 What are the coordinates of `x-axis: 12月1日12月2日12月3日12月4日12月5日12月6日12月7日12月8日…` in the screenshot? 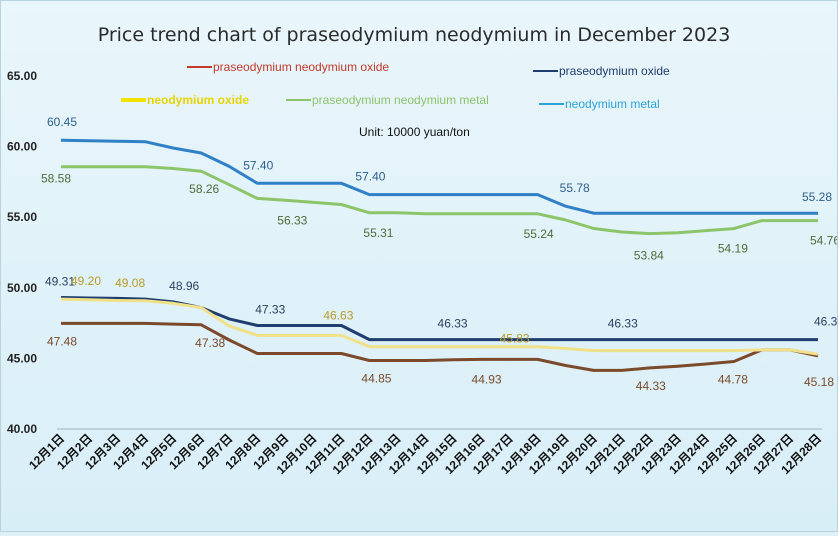 It's located at (425, 452).